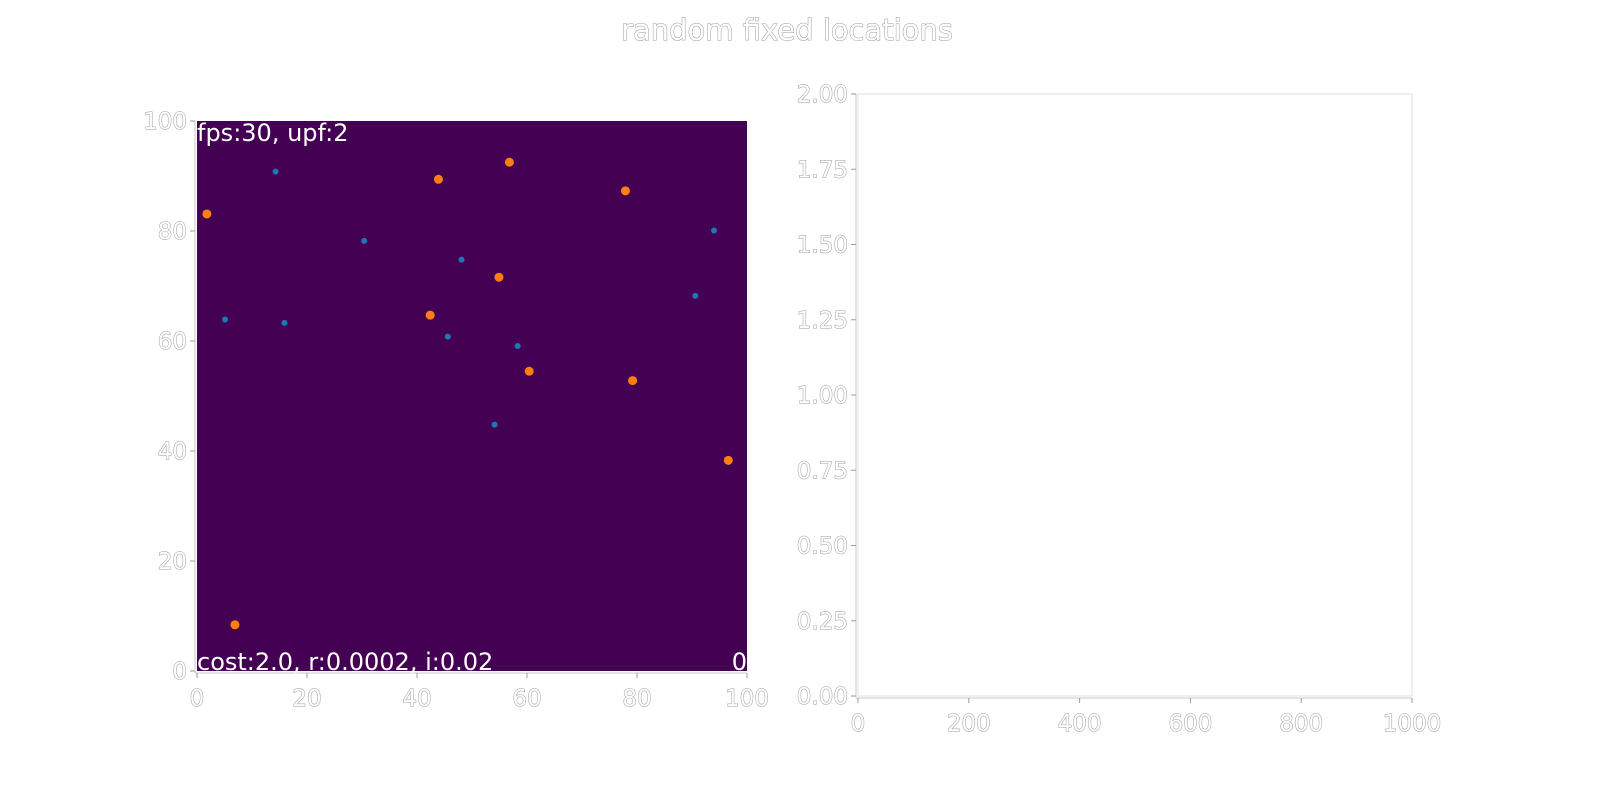 This screenshot has width=1600, height=800. Describe the element at coordinates (479, 693) in the screenshot. I see `scatter-x-ticks: 0 20 40 60 80 100` at that location.